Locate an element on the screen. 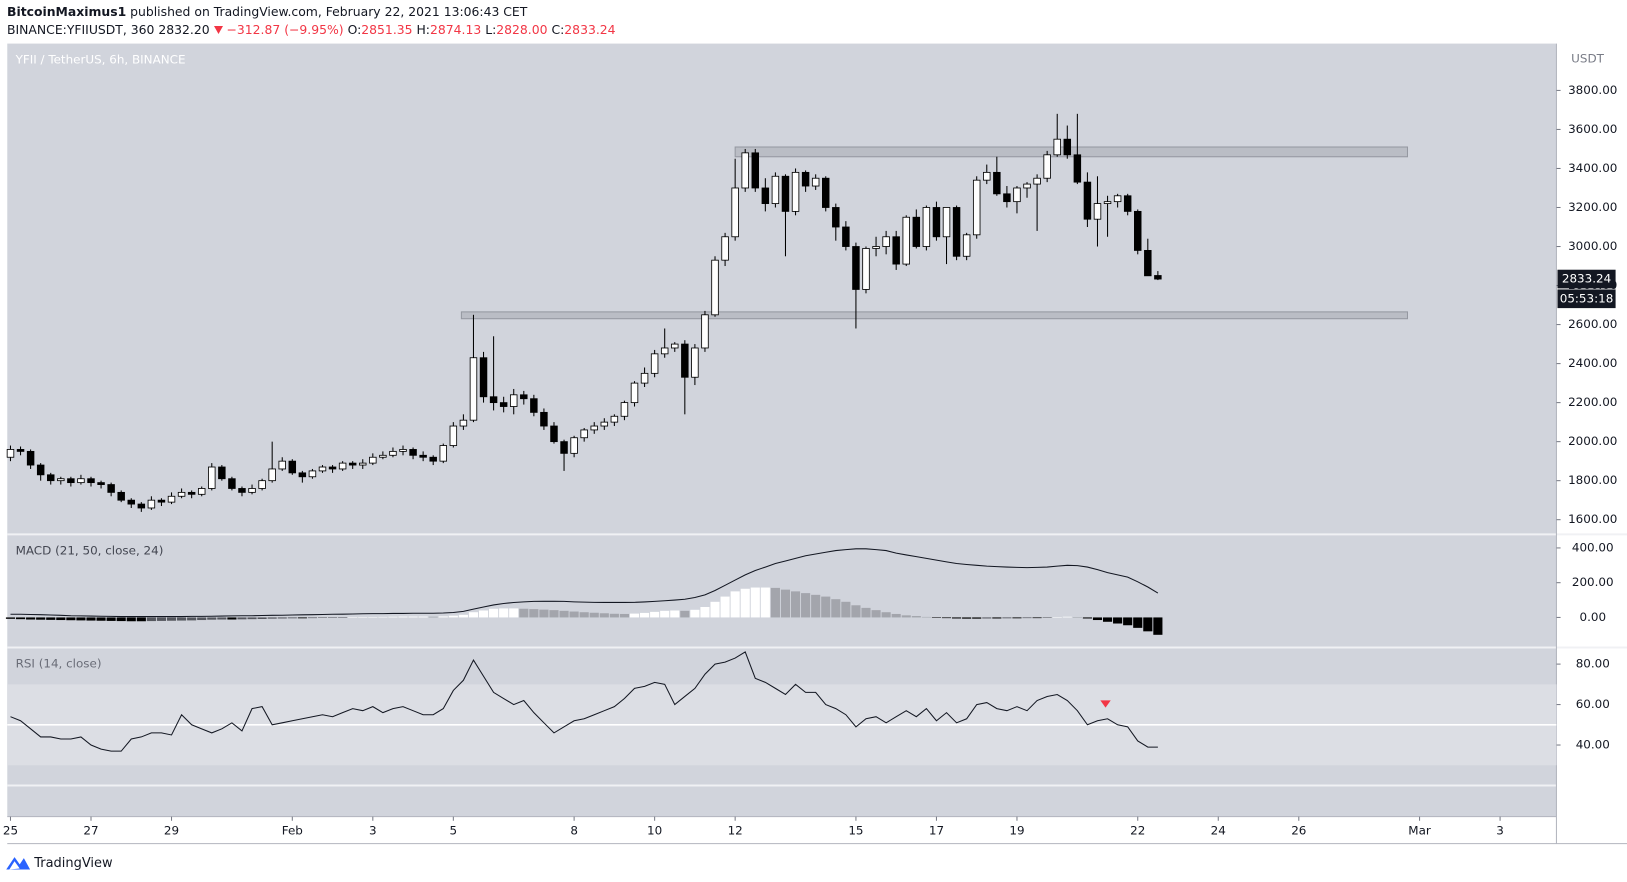 The width and height of the screenshot is (1627, 882). ohlc-label: O: is located at coordinates (354, 29).